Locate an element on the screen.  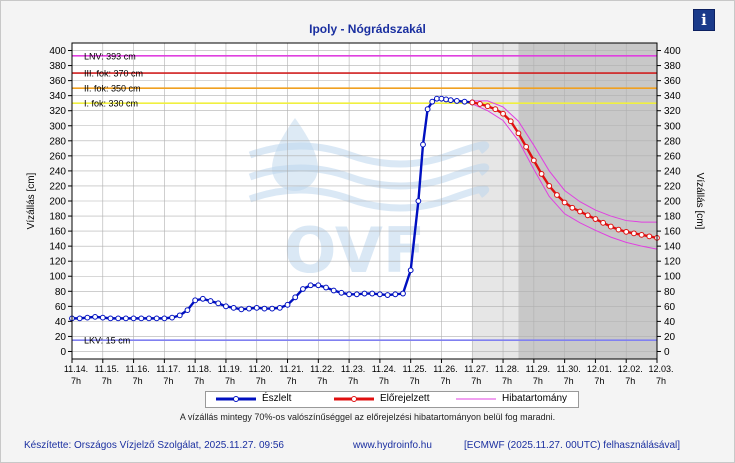
y-tick-label: 0 is located at coordinates (63, 352).